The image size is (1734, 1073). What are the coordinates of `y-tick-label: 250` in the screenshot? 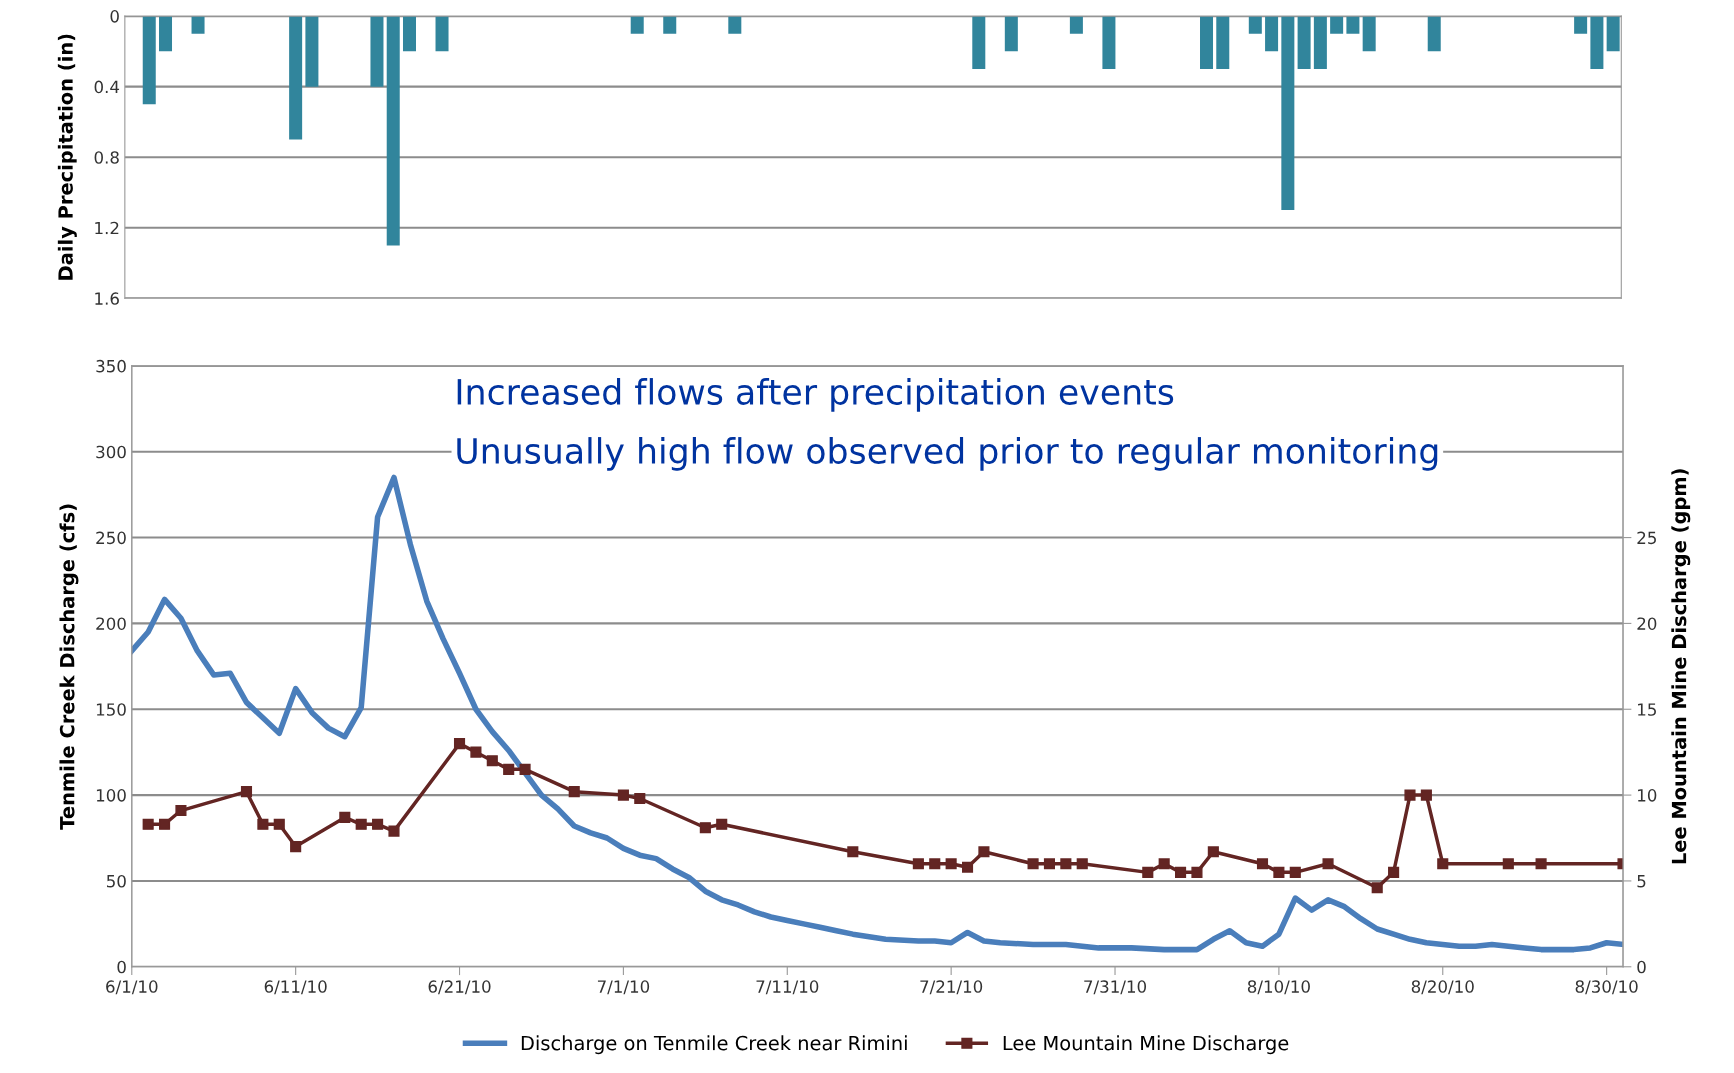 It's located at (111, 538).